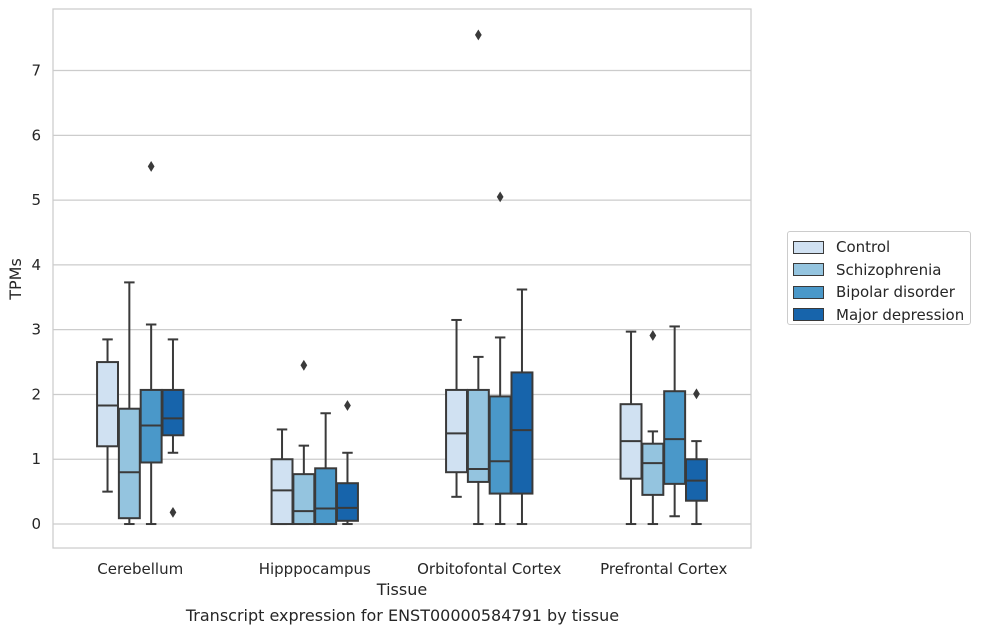  What do you see at coordinates (36, 394) in the screenshot?
I see `y-tick-label: 2` at bounding box center [36, 394].